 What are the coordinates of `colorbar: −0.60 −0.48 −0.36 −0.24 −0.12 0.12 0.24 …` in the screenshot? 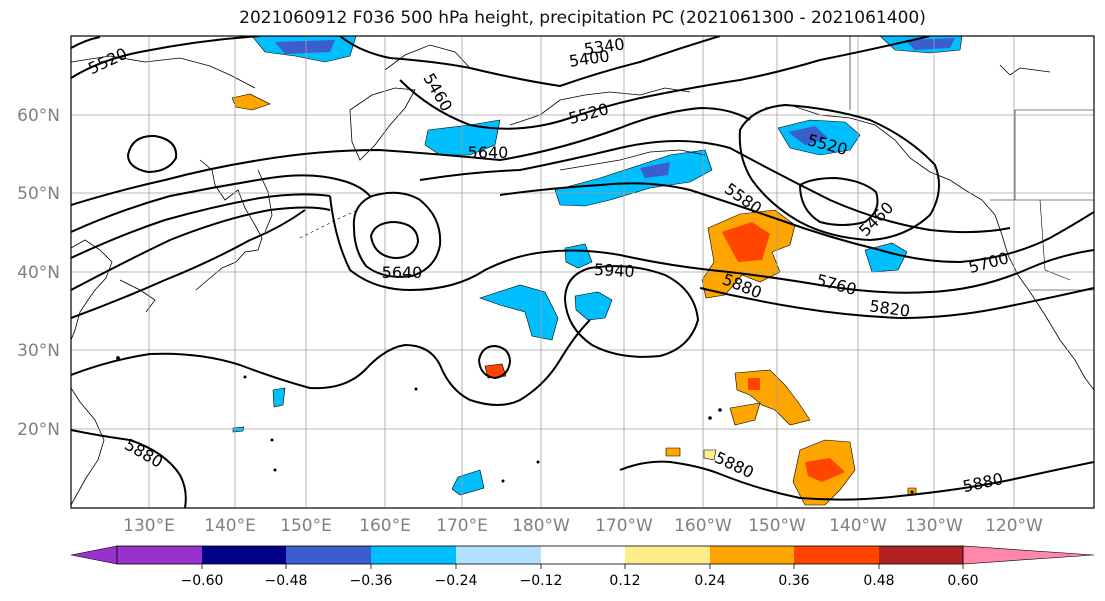 It's located at (582, 567).